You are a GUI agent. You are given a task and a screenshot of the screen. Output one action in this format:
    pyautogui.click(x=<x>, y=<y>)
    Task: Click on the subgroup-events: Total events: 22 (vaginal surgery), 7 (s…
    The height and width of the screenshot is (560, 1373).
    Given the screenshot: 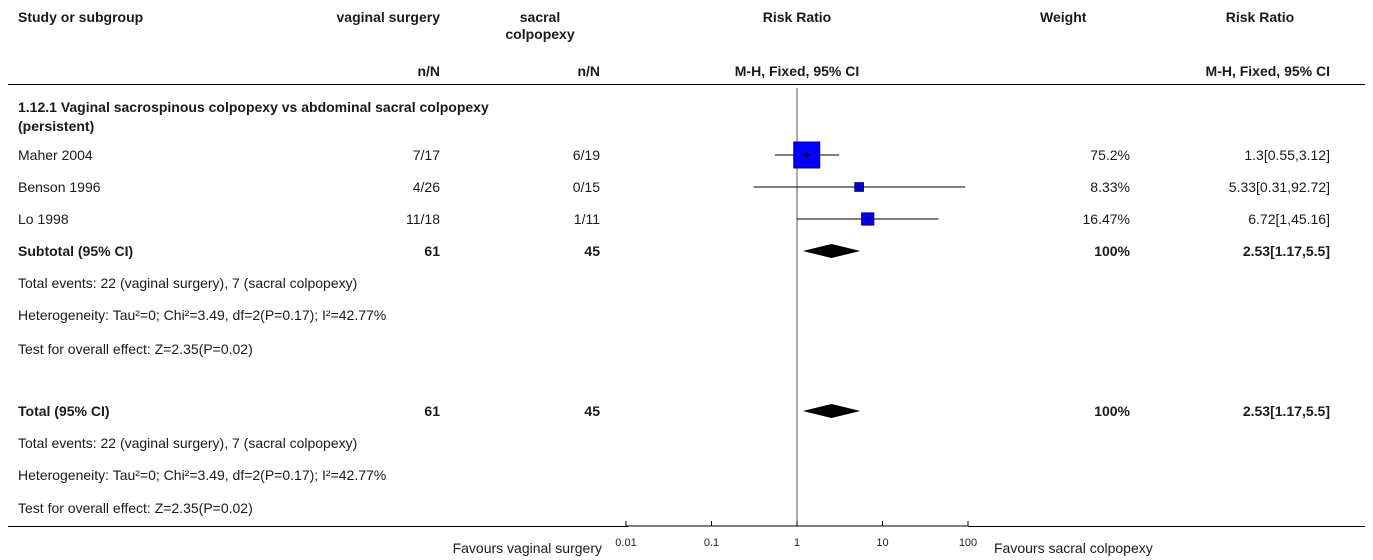 What is the action you would take?
    pyautogui.click(x=188, y=283)
    